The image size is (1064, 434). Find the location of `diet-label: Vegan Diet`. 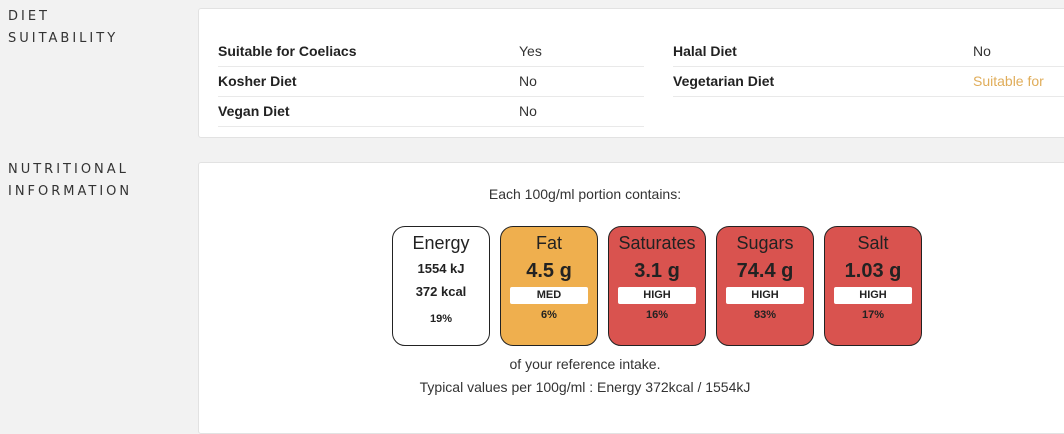

diet-label: Vegan Diet is located at coordinates (254, 111).